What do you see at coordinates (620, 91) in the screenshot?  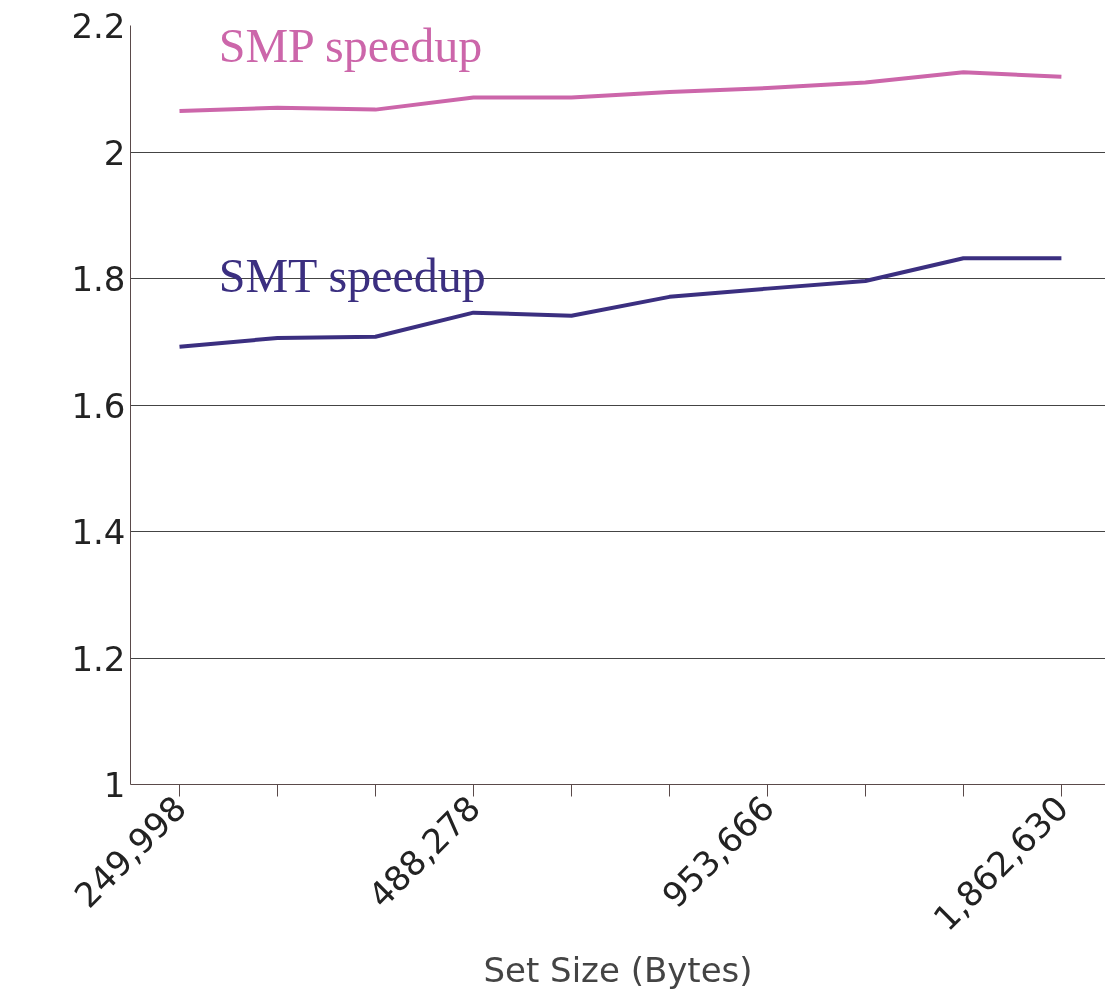 I see `line-series` at bounding box center [620, 91].